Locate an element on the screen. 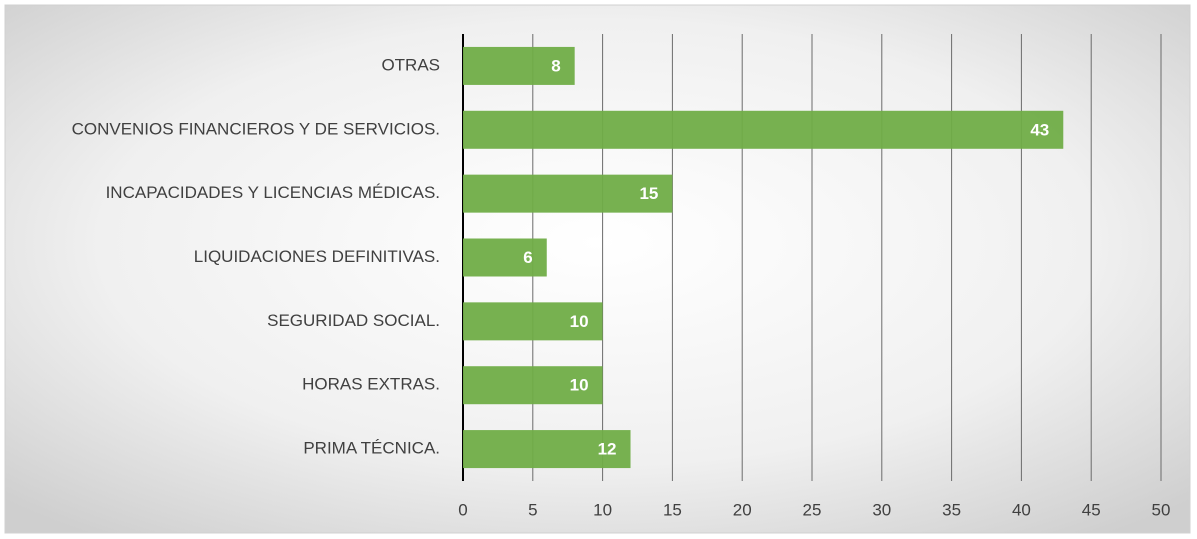 The image size is (1197, 539). y-tick-label: SEGURIDAD SOCIAL. is located at coordinates (353, 320).